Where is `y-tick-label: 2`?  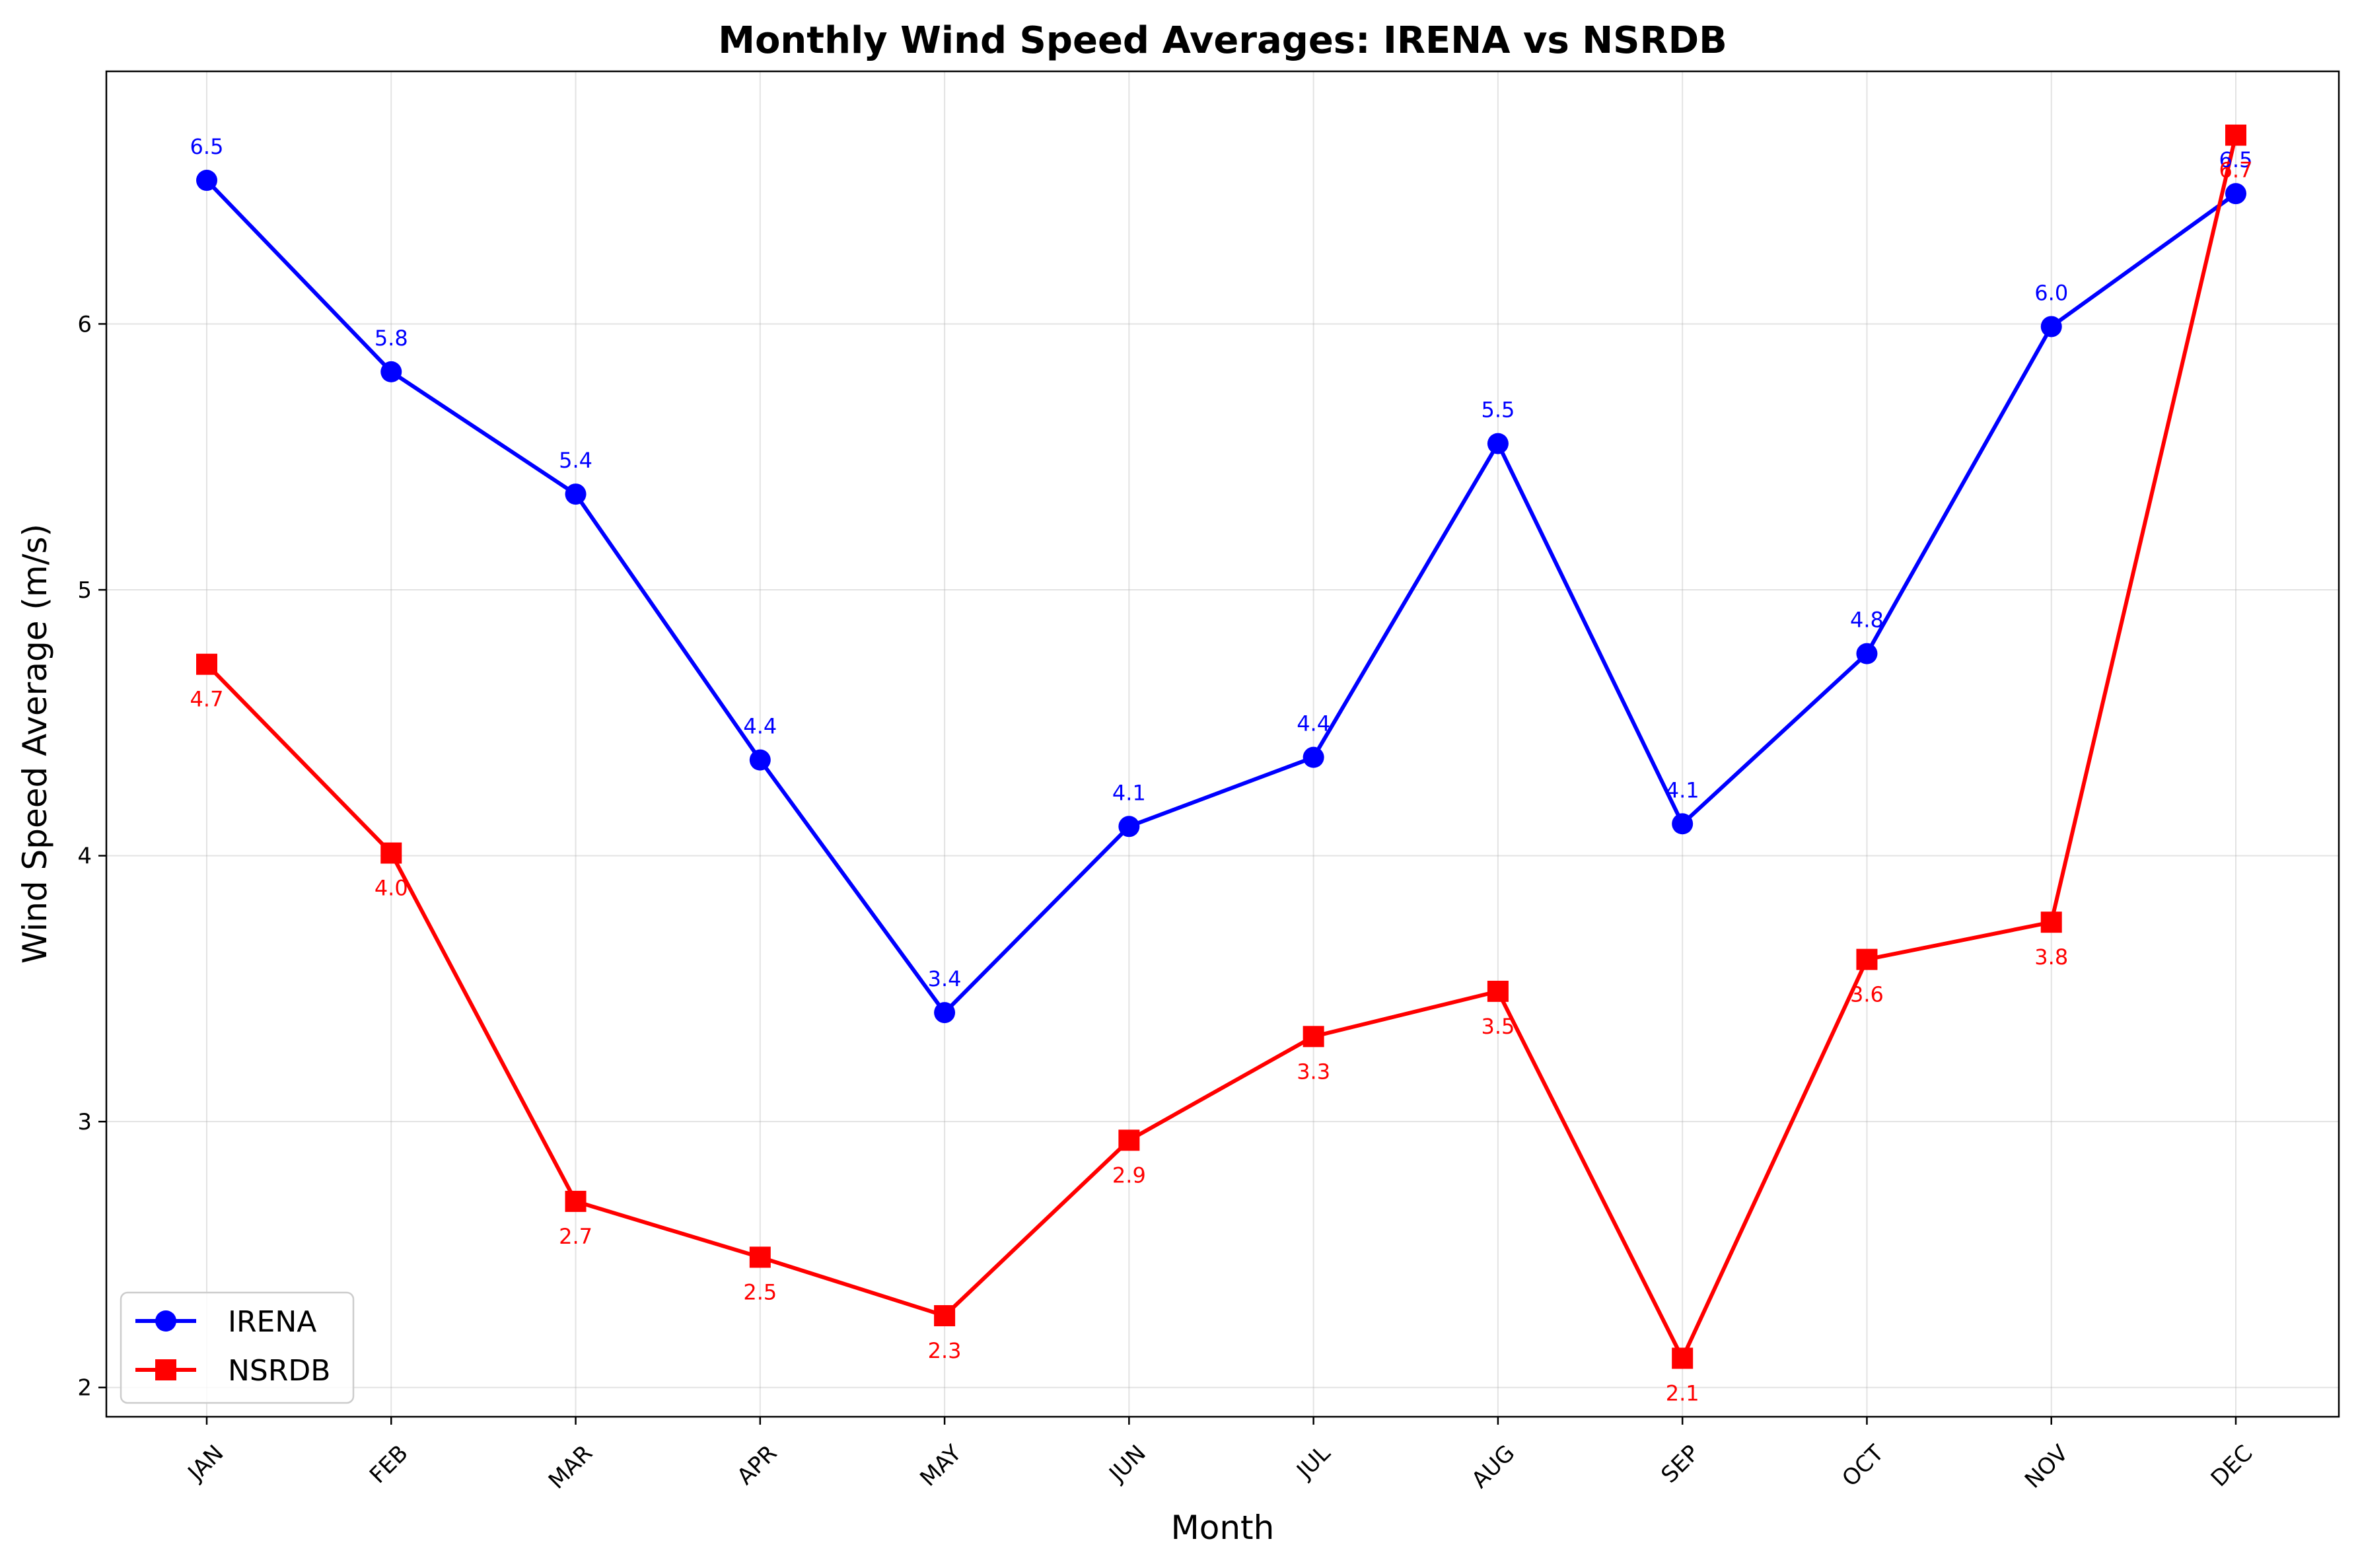
y-tick-label: 2 is located at coordinates (84, 1388).